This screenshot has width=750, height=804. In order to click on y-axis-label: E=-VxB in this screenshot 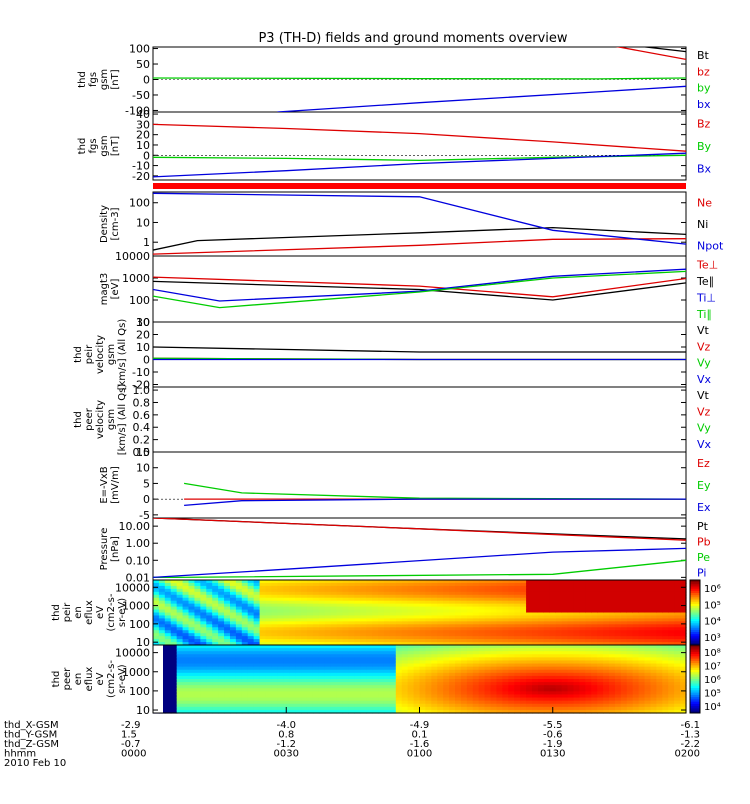, I will do `click(104, 484)`.